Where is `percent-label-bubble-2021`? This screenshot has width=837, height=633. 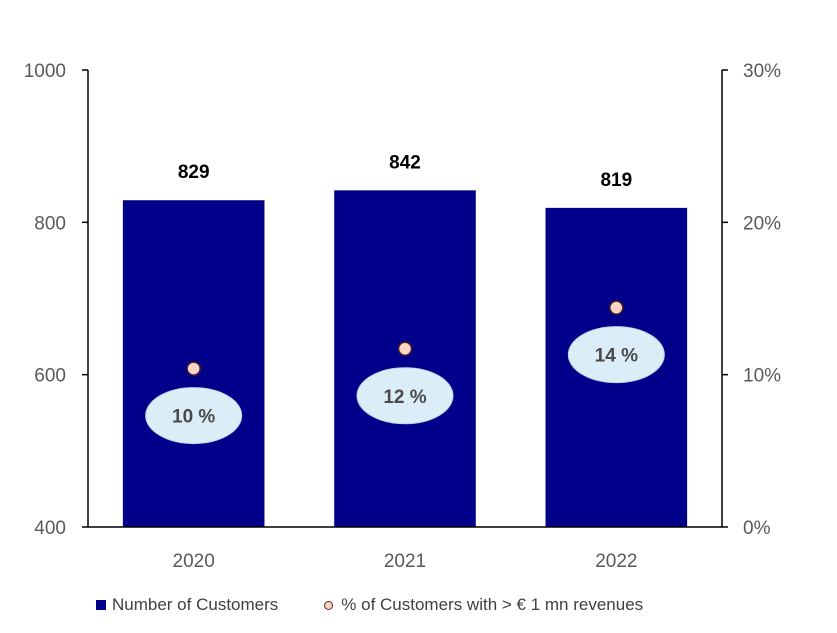 percent-label-bubble-2021 is located at coordinates (405, 396).